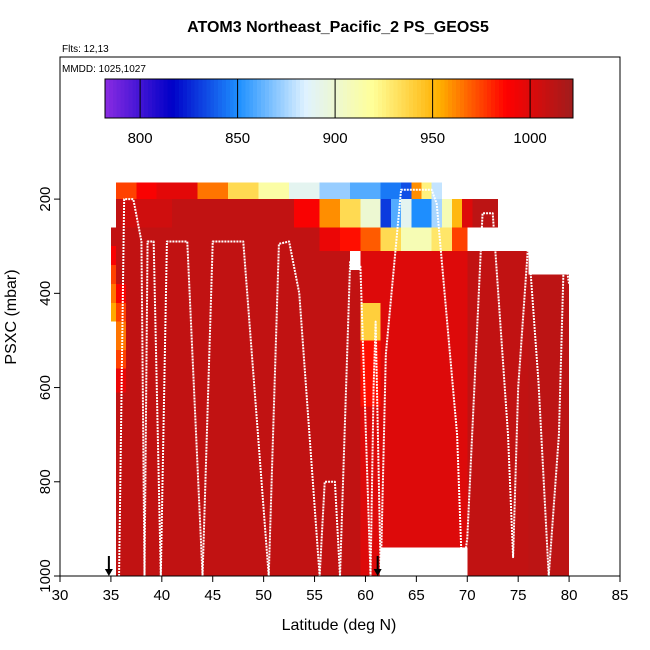 Image resolution: width=650 pixels, height=650 pixels. I want to click on x-tick-label: 85, so click(620, 595).